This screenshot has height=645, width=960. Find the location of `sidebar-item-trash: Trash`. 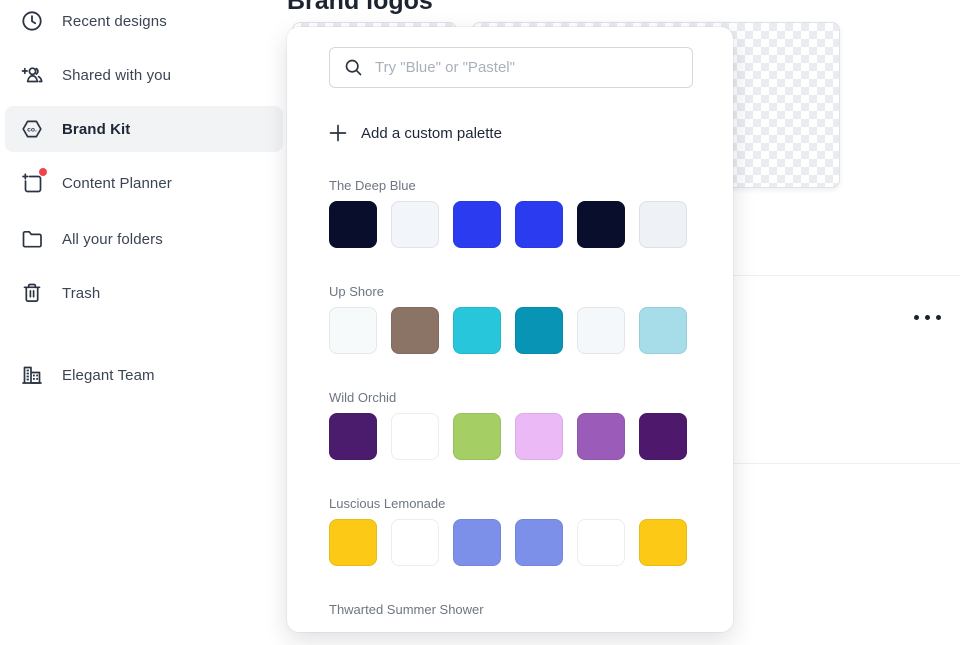

sidebar-item-trash: Trash is located at coordinates (144, 293).